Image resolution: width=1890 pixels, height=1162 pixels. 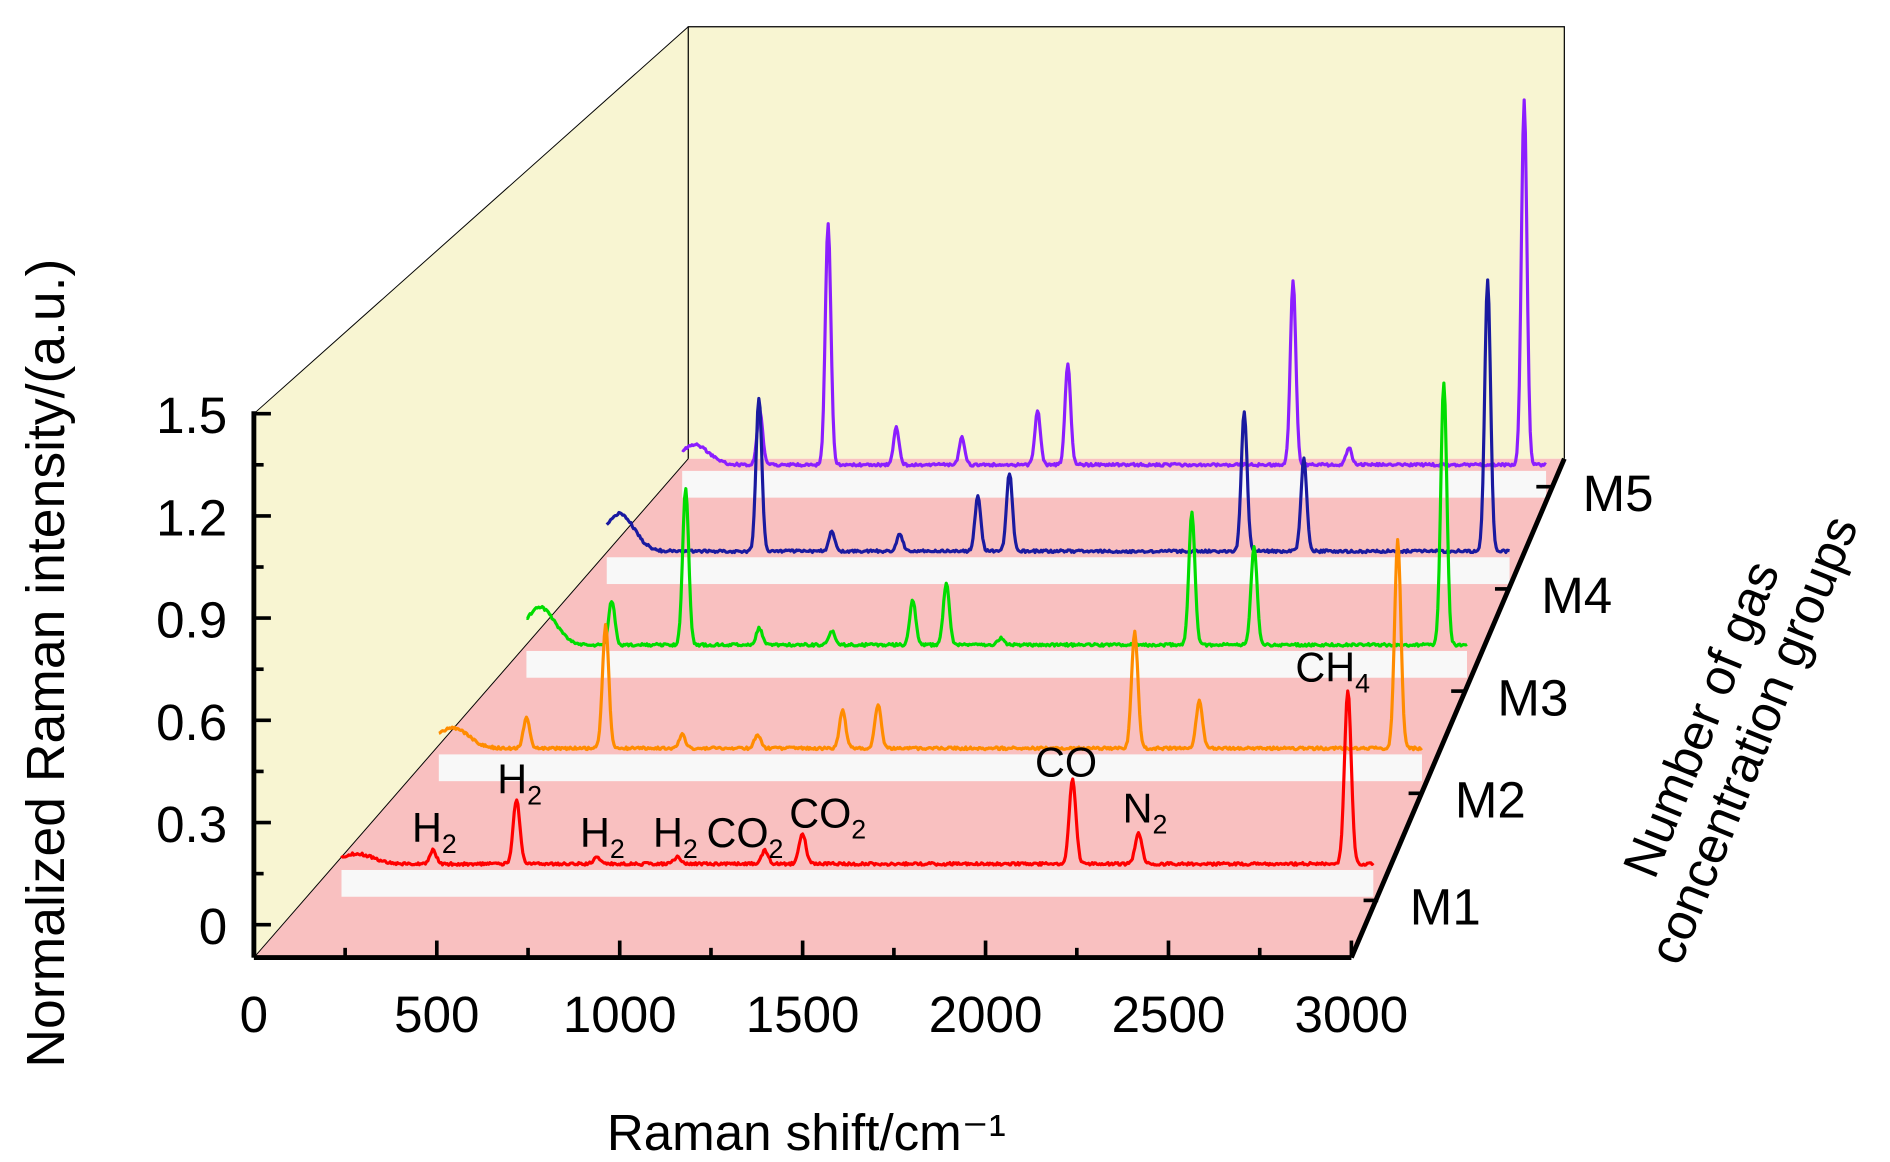 What do you see at coordinates (254, 1014) in the screenshot?
I see `x-tick-label: 0` at bounding box center [254, 1014].